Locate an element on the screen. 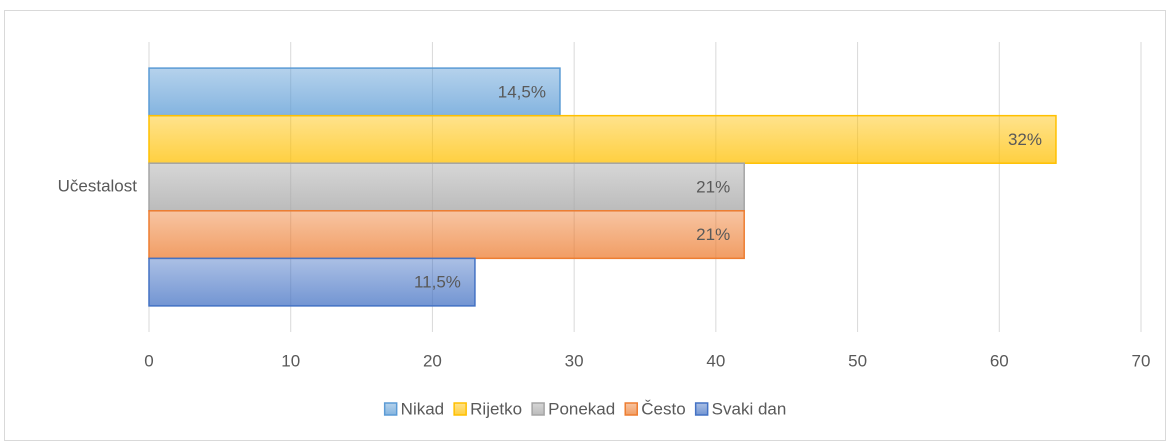  data-label: 11,5% is located at coordinates (437, 282).